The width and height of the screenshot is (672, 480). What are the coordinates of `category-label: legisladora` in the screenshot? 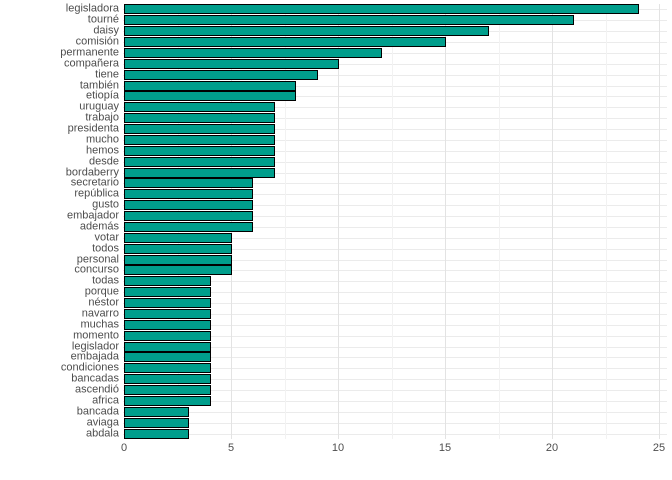 It's located at (92, 8).